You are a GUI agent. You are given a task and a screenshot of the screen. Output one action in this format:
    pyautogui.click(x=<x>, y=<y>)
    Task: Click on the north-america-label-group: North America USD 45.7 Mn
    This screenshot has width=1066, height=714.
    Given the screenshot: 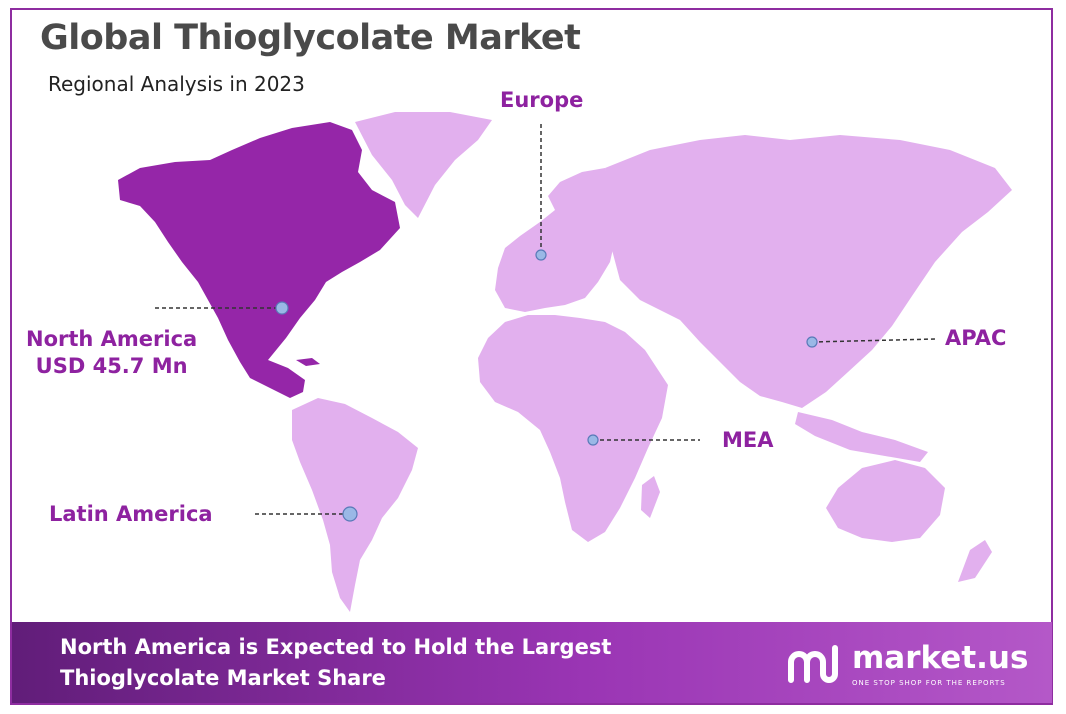 What is the action you would take?
    pyautogui.click(x=111, y=353)
    